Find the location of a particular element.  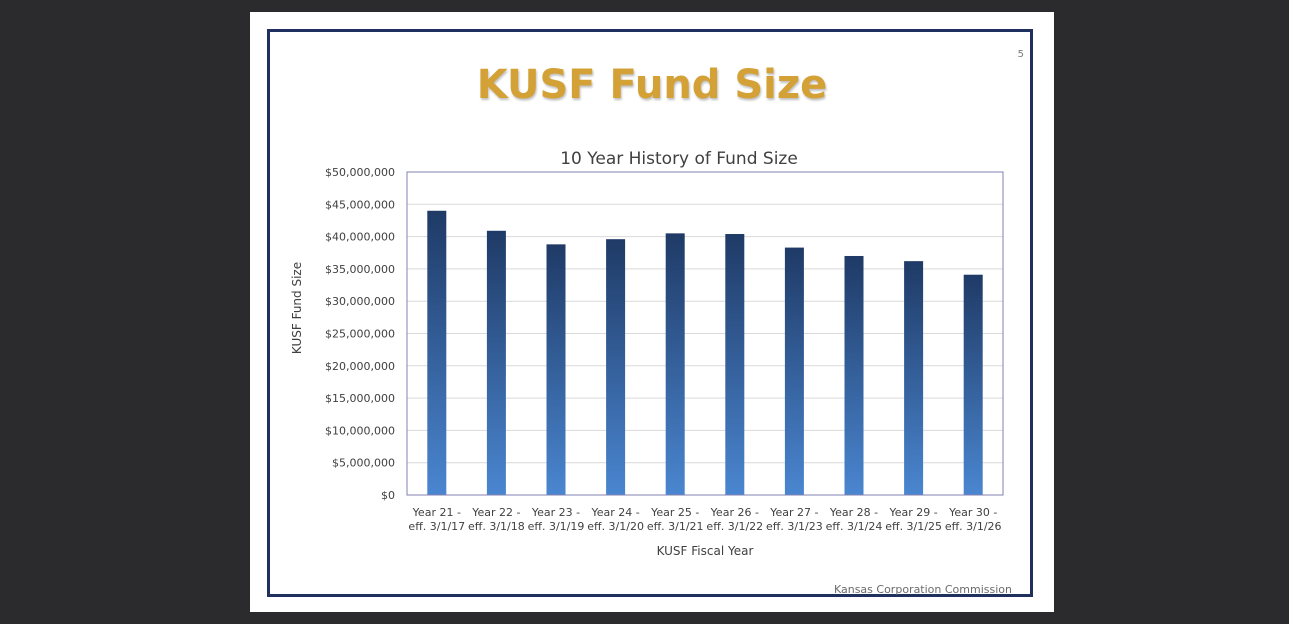

chart-title: 10 Year History of Fund Size is located at coordinates (679, 159).